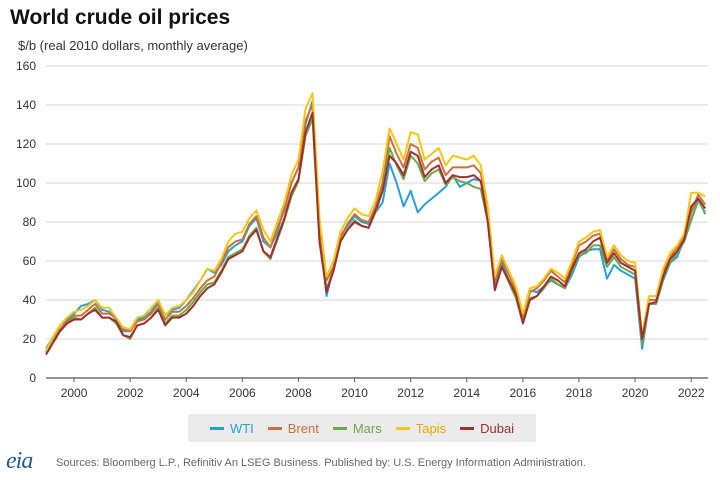  Describe the element at coordinates (26, 105) in the screenshot. I see `y-tick-label: 140` at that location.